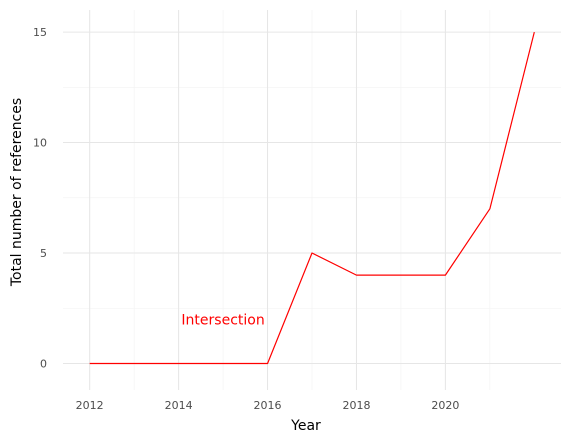  I want to click on x-tick-label: 2014, so click(179, 405).